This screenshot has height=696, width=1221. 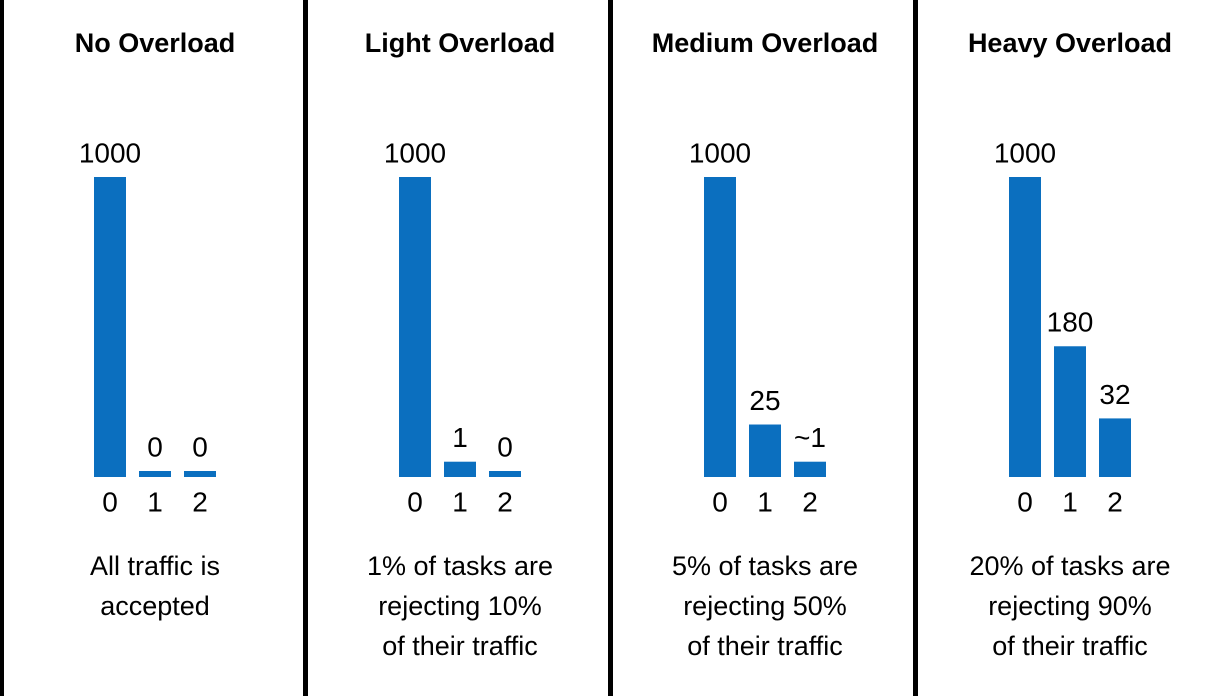 I want to click on caption-line: rejecting 90%, so click(x=1070, y=606).